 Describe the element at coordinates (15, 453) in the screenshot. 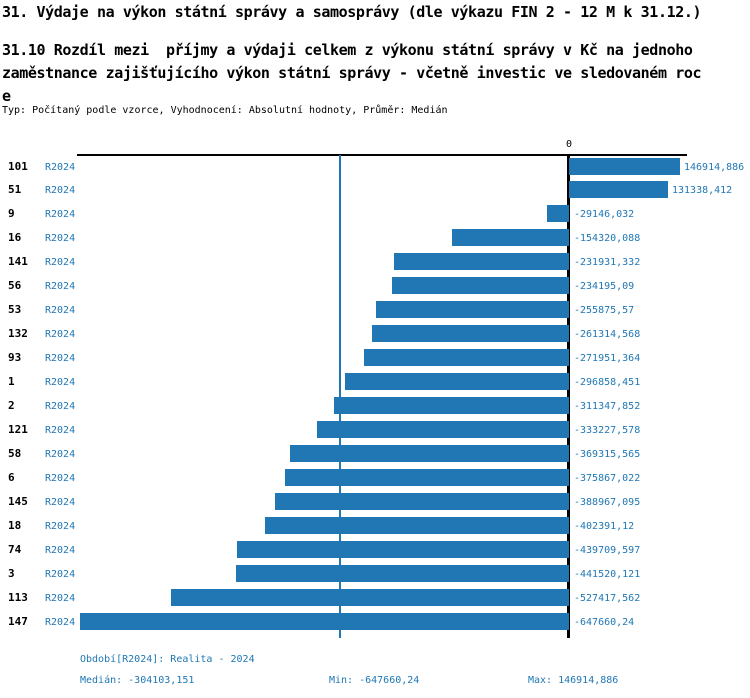

I see `row-id-label: 58` at that location.